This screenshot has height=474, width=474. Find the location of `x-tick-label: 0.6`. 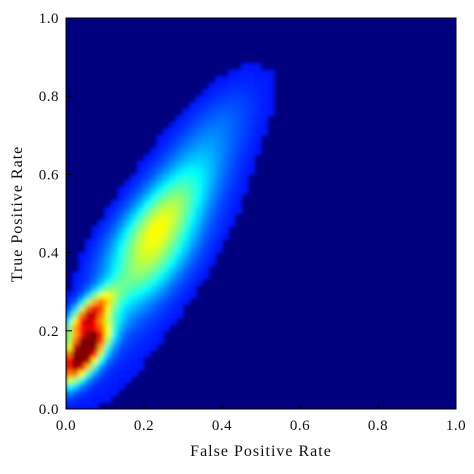

x-tick-label: 0.6 is located at coordinates (300, 426).